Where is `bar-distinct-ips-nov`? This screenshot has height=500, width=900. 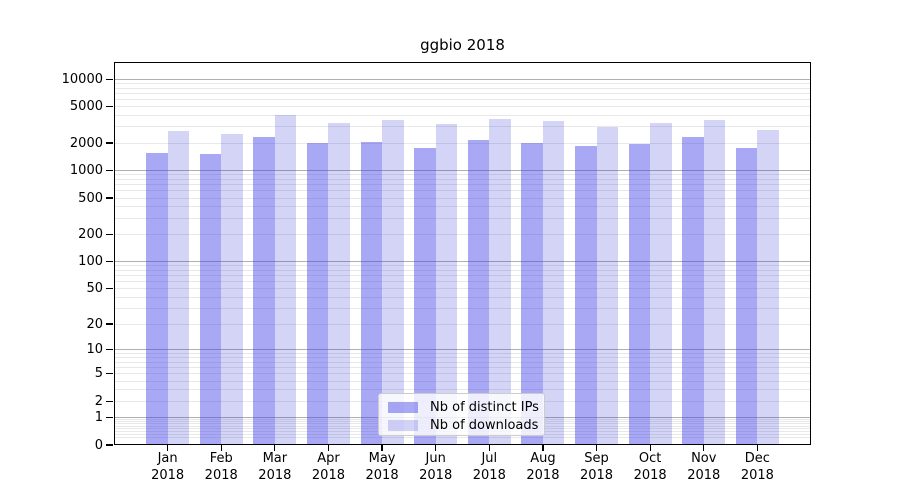 bar-distinct-ips-nov is located at coordinates (693, 290).